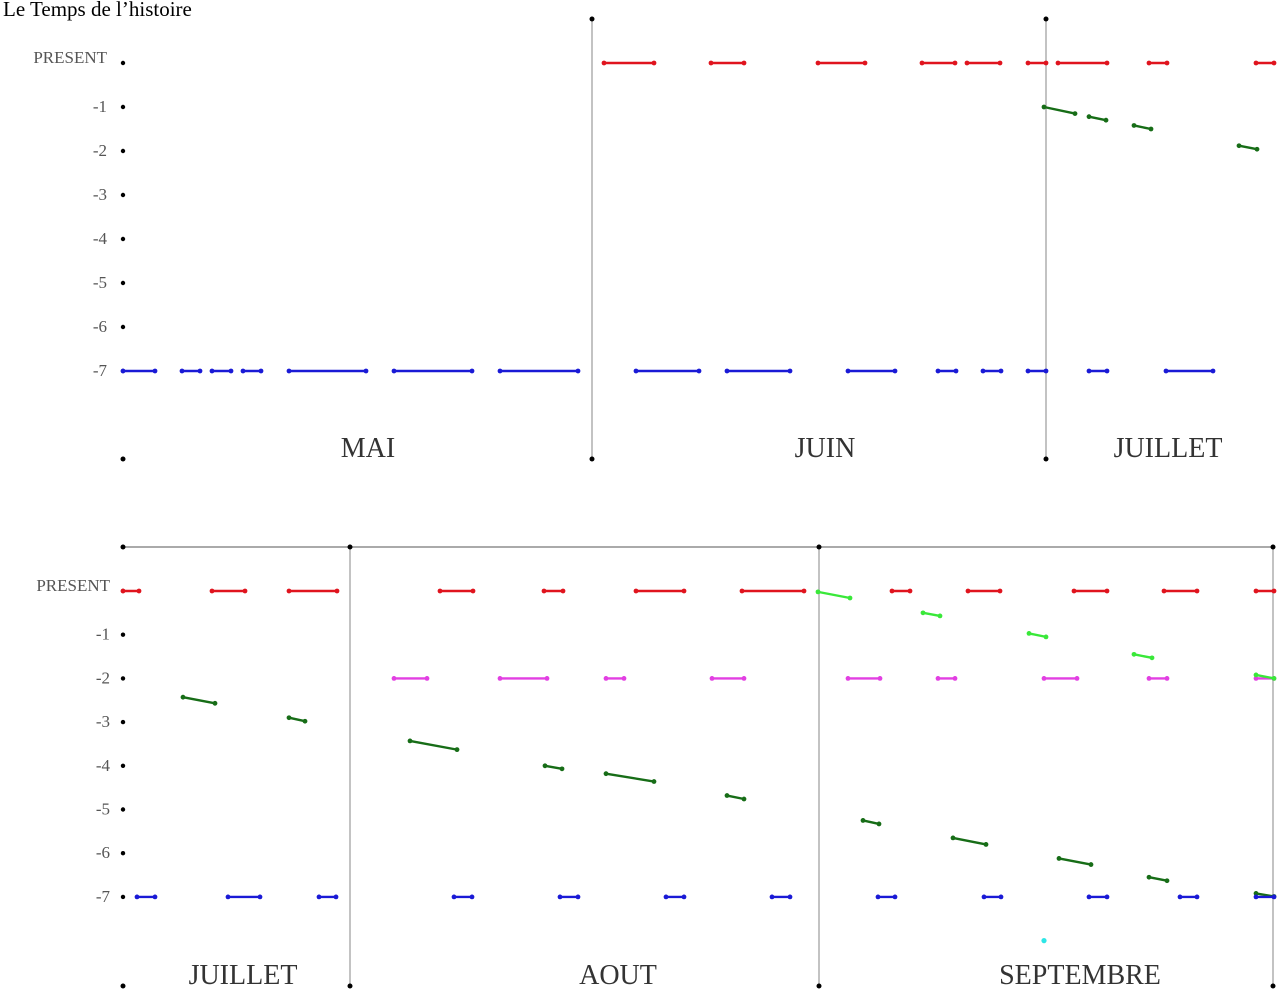  I want to click on month-label: JUIN, so click(825, 448).